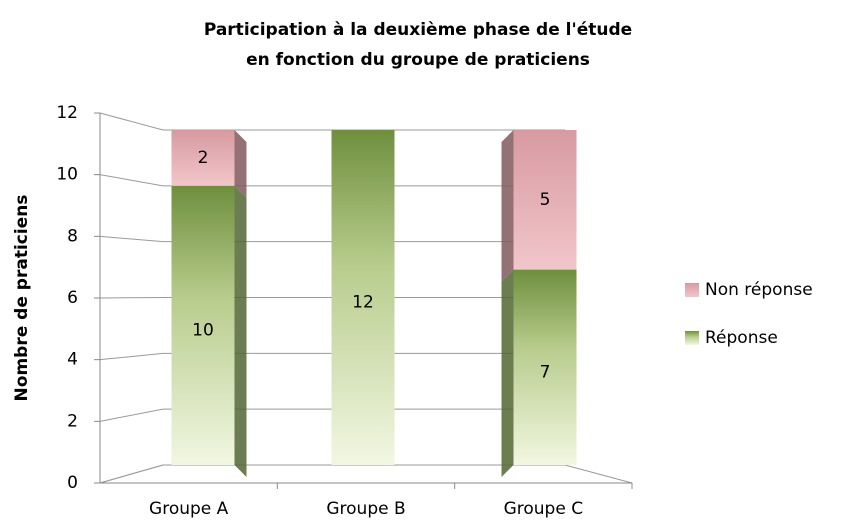  I want to click on data-label: 2, so click(203, 158).